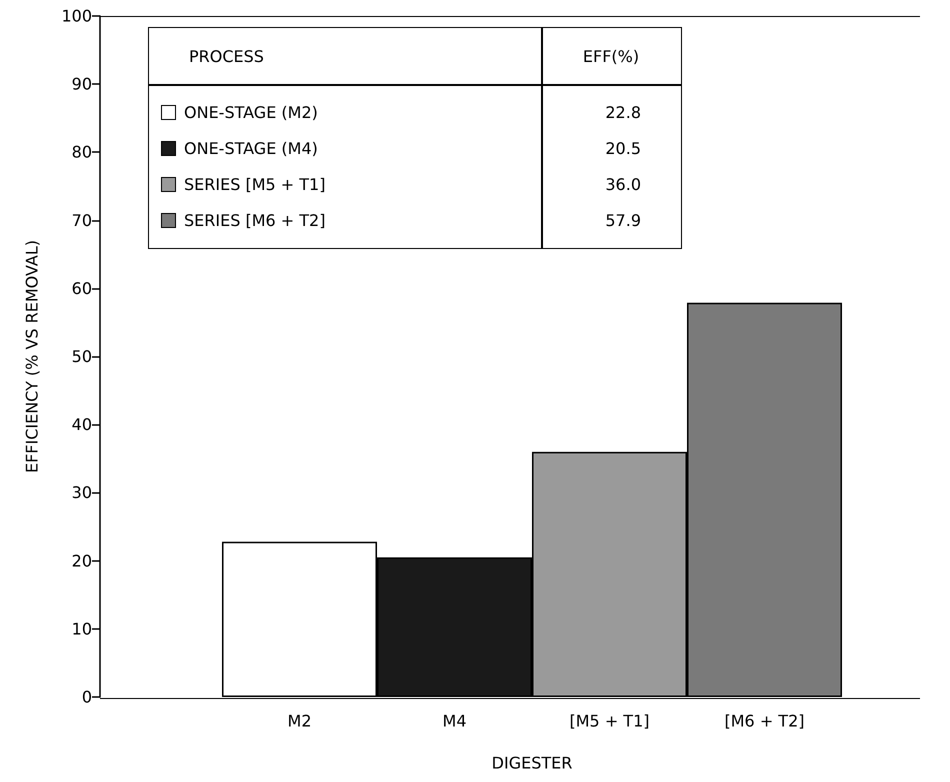 The image size is (950, 782). What do you see at coordinates (87, 697) in the screenshot?
I see `y-tick-label: 0` at bounding box center [87, 697].